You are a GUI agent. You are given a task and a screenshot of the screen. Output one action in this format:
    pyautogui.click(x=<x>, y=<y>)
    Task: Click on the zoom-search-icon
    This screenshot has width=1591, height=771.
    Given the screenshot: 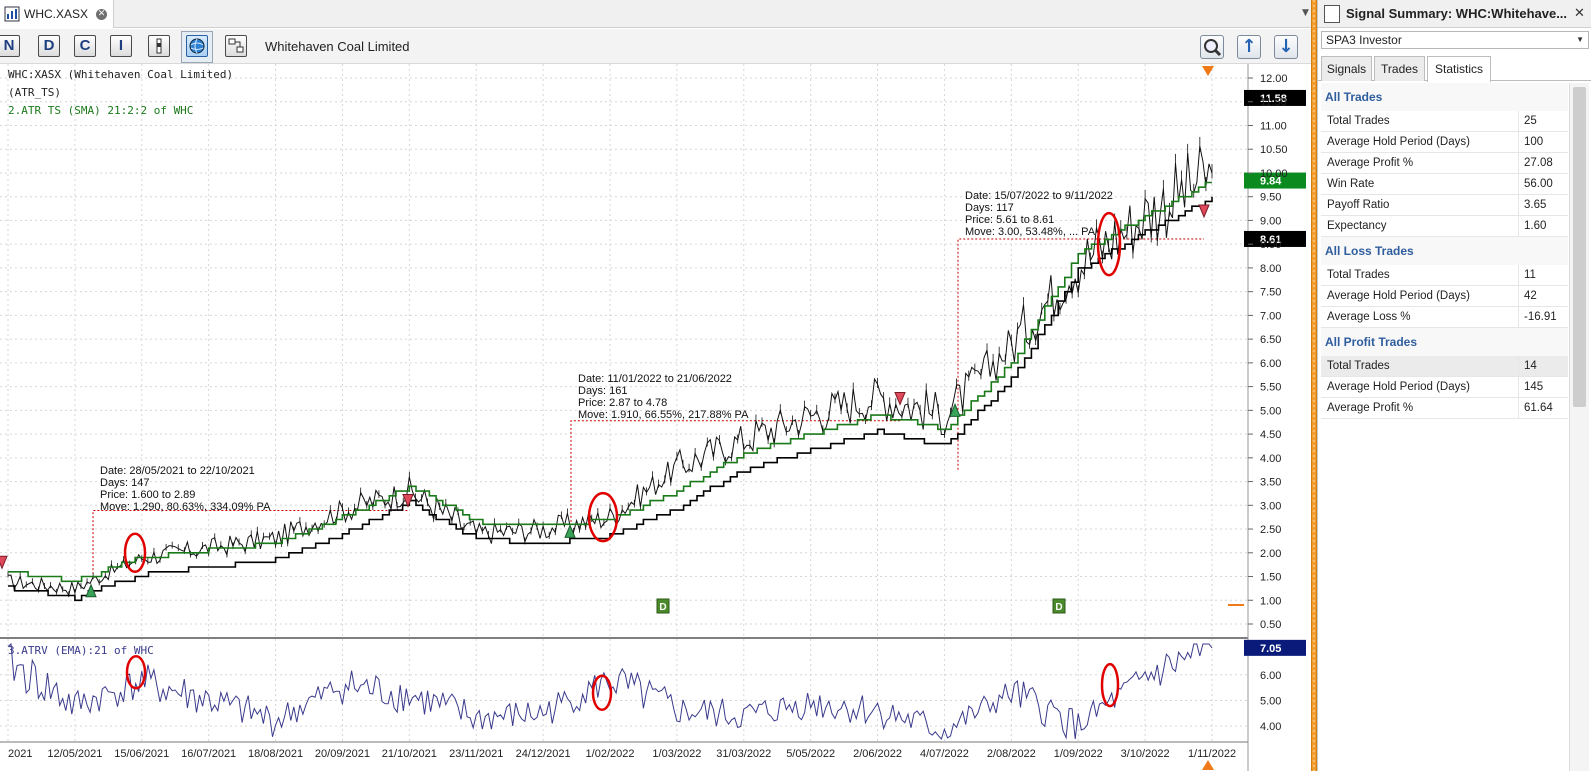 What is the action you would take?
    pyautogui.click(x=1212, y=47)
    